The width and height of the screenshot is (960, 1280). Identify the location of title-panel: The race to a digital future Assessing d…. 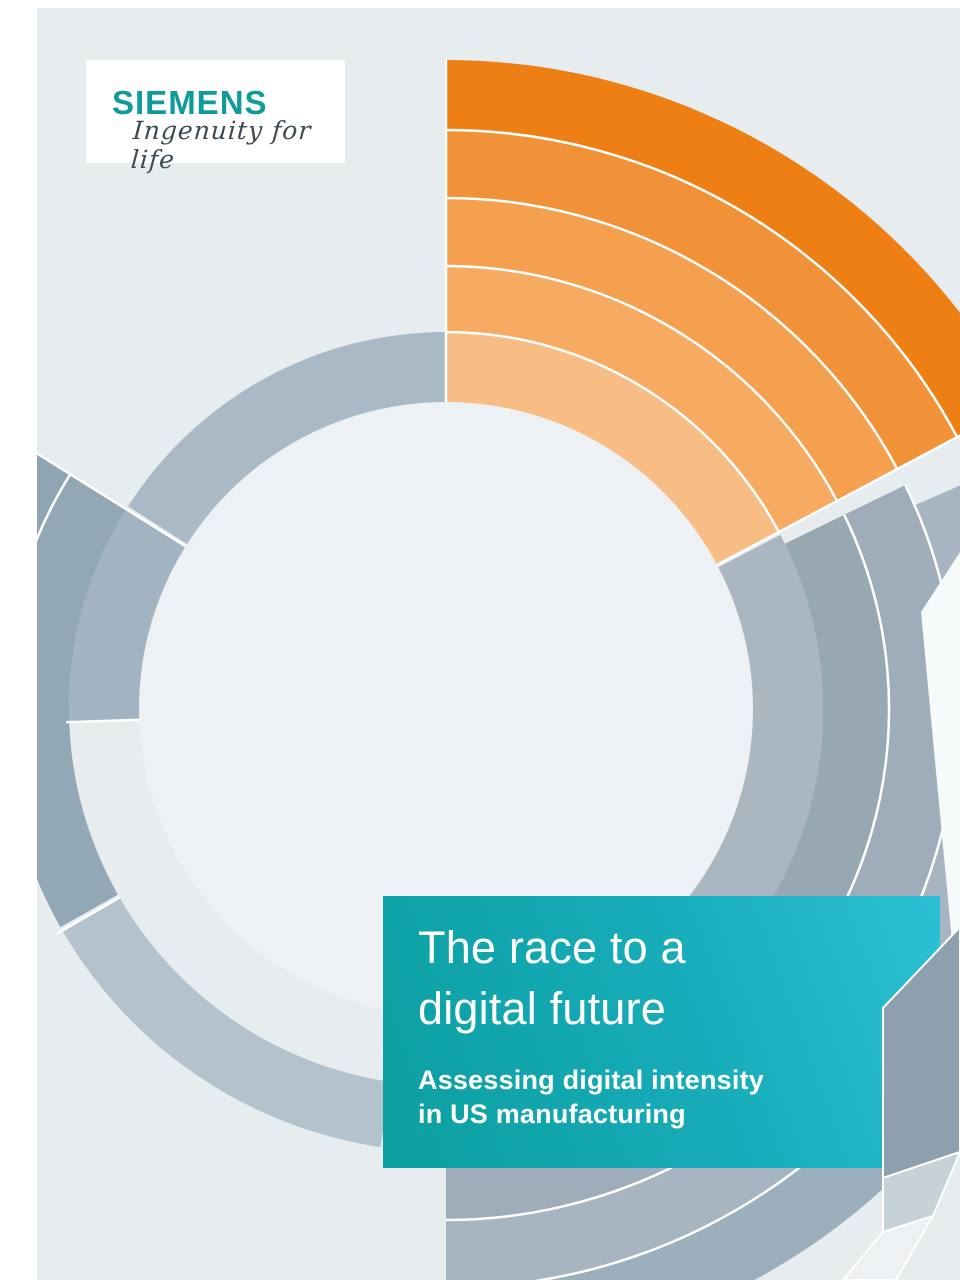
(661, 1032).